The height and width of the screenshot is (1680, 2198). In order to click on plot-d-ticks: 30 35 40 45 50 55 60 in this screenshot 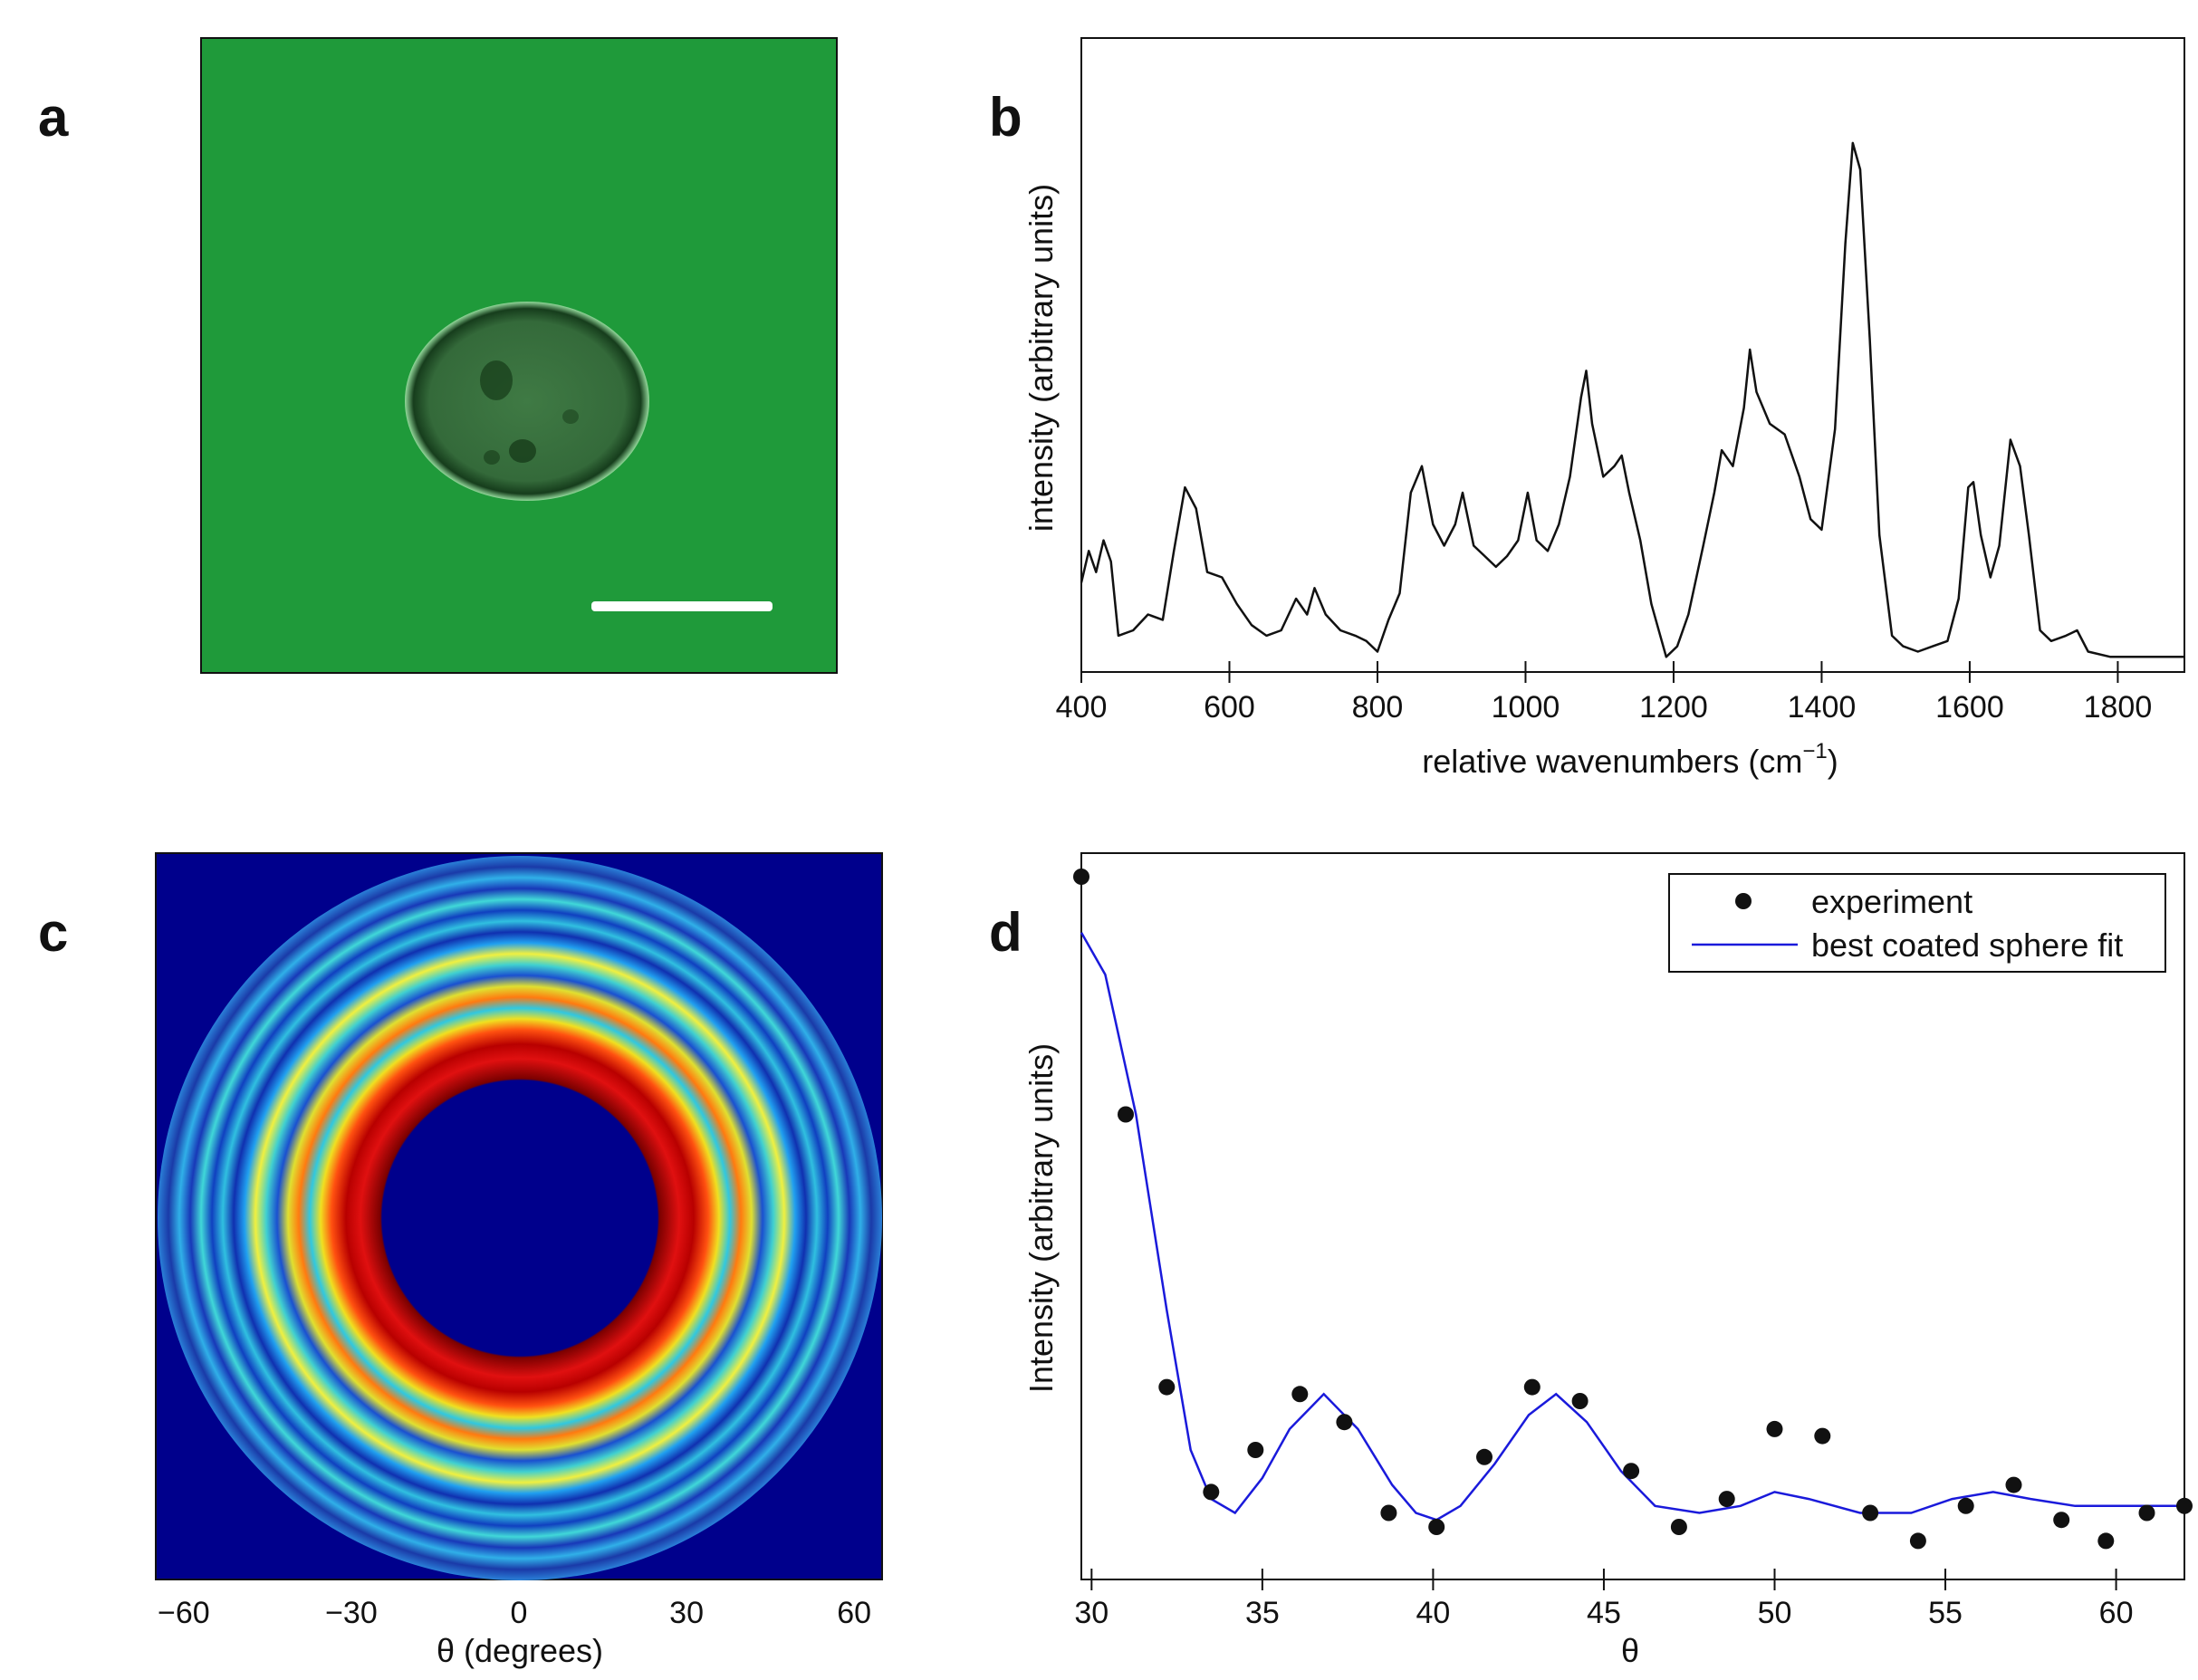, I will do `click(1603, 1600)`.